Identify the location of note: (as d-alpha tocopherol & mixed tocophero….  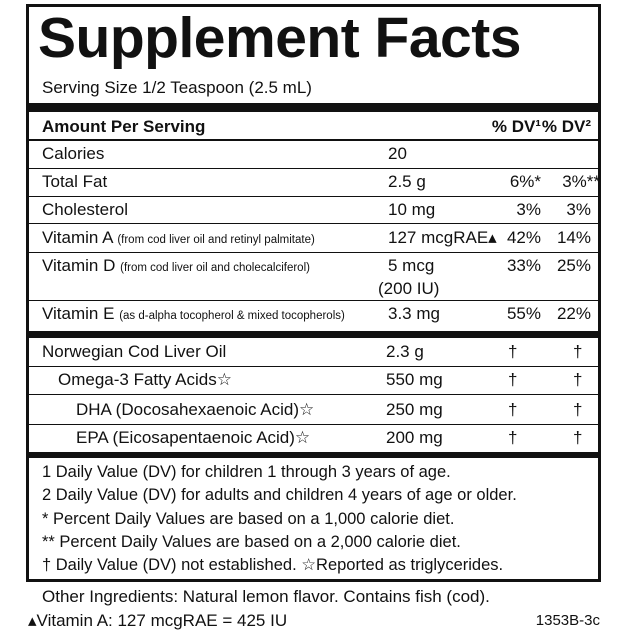
(232, 316).